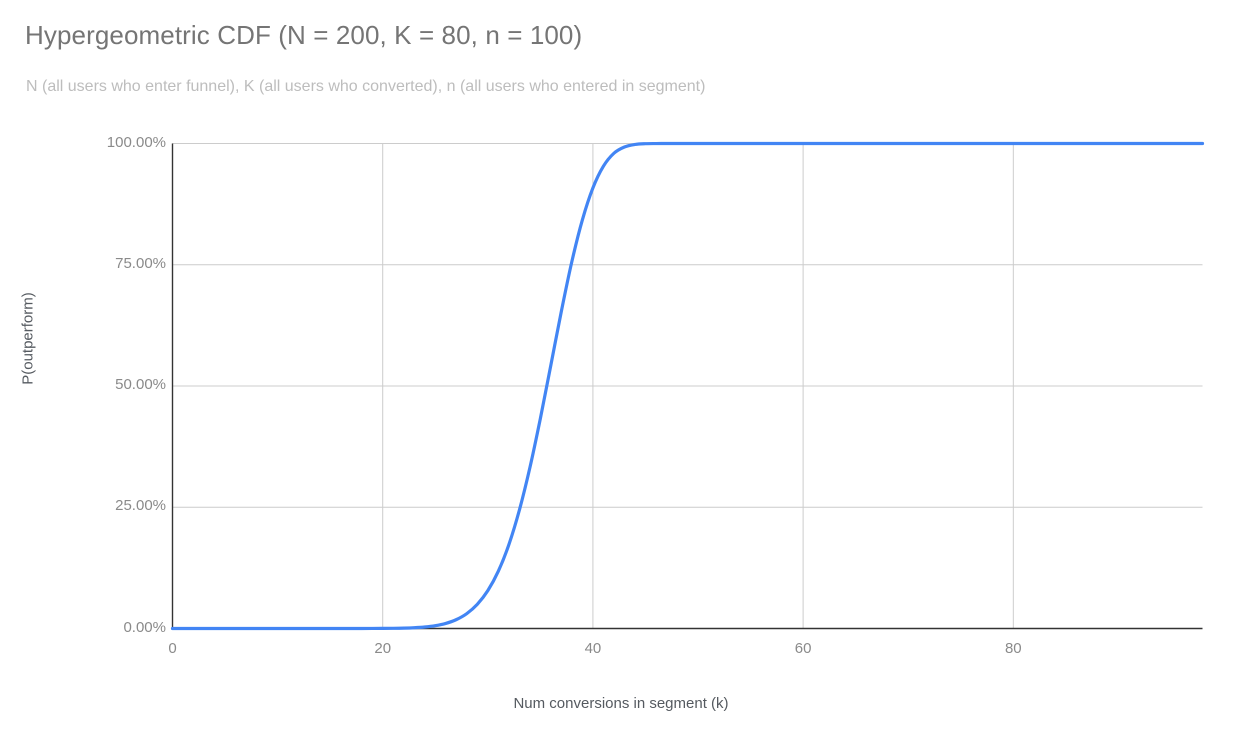 This screenshot has width=1242, height=736. Describe the element at coordinates (136, 142) in the screenshot. I see `y-tick-label: 100.00%` at that location.